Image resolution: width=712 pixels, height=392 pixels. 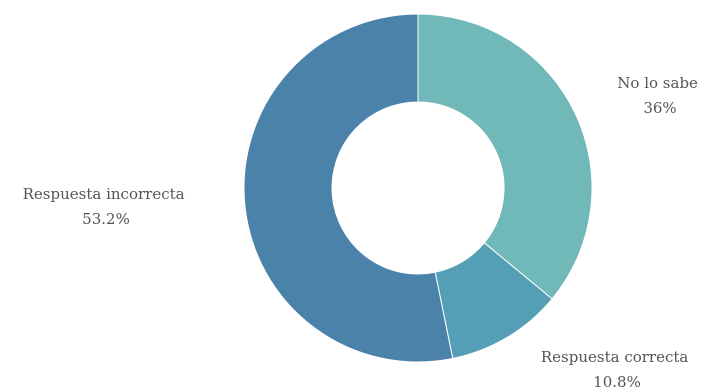 I want to click on label-no-lo-sabe-name: No lo sabe, so click(x=657, y=83).